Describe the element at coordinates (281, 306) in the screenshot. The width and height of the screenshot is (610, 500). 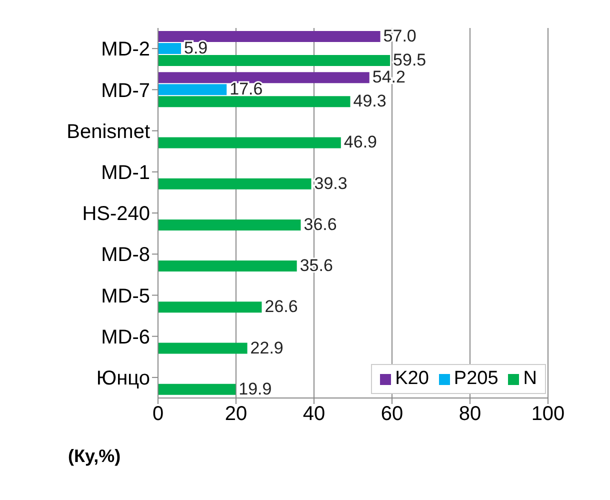
I see `data-label: 26.6` at that location.